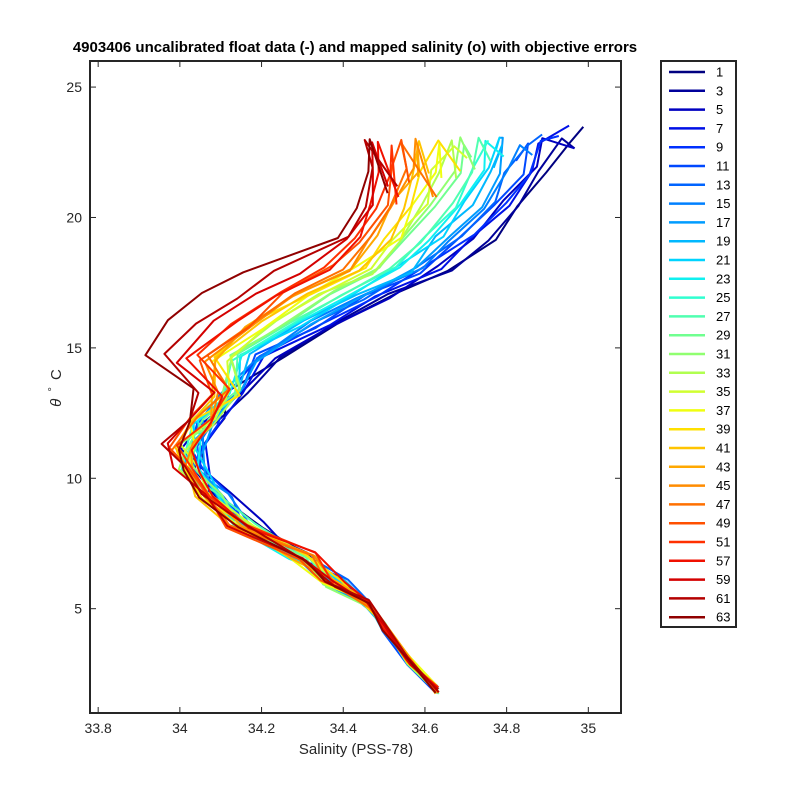 This screenshot has width=800, height=800. What do you see at coordinates (723, 166) in the screenshot?
I see `legend-label: 11` at bounding box center [723, 166].